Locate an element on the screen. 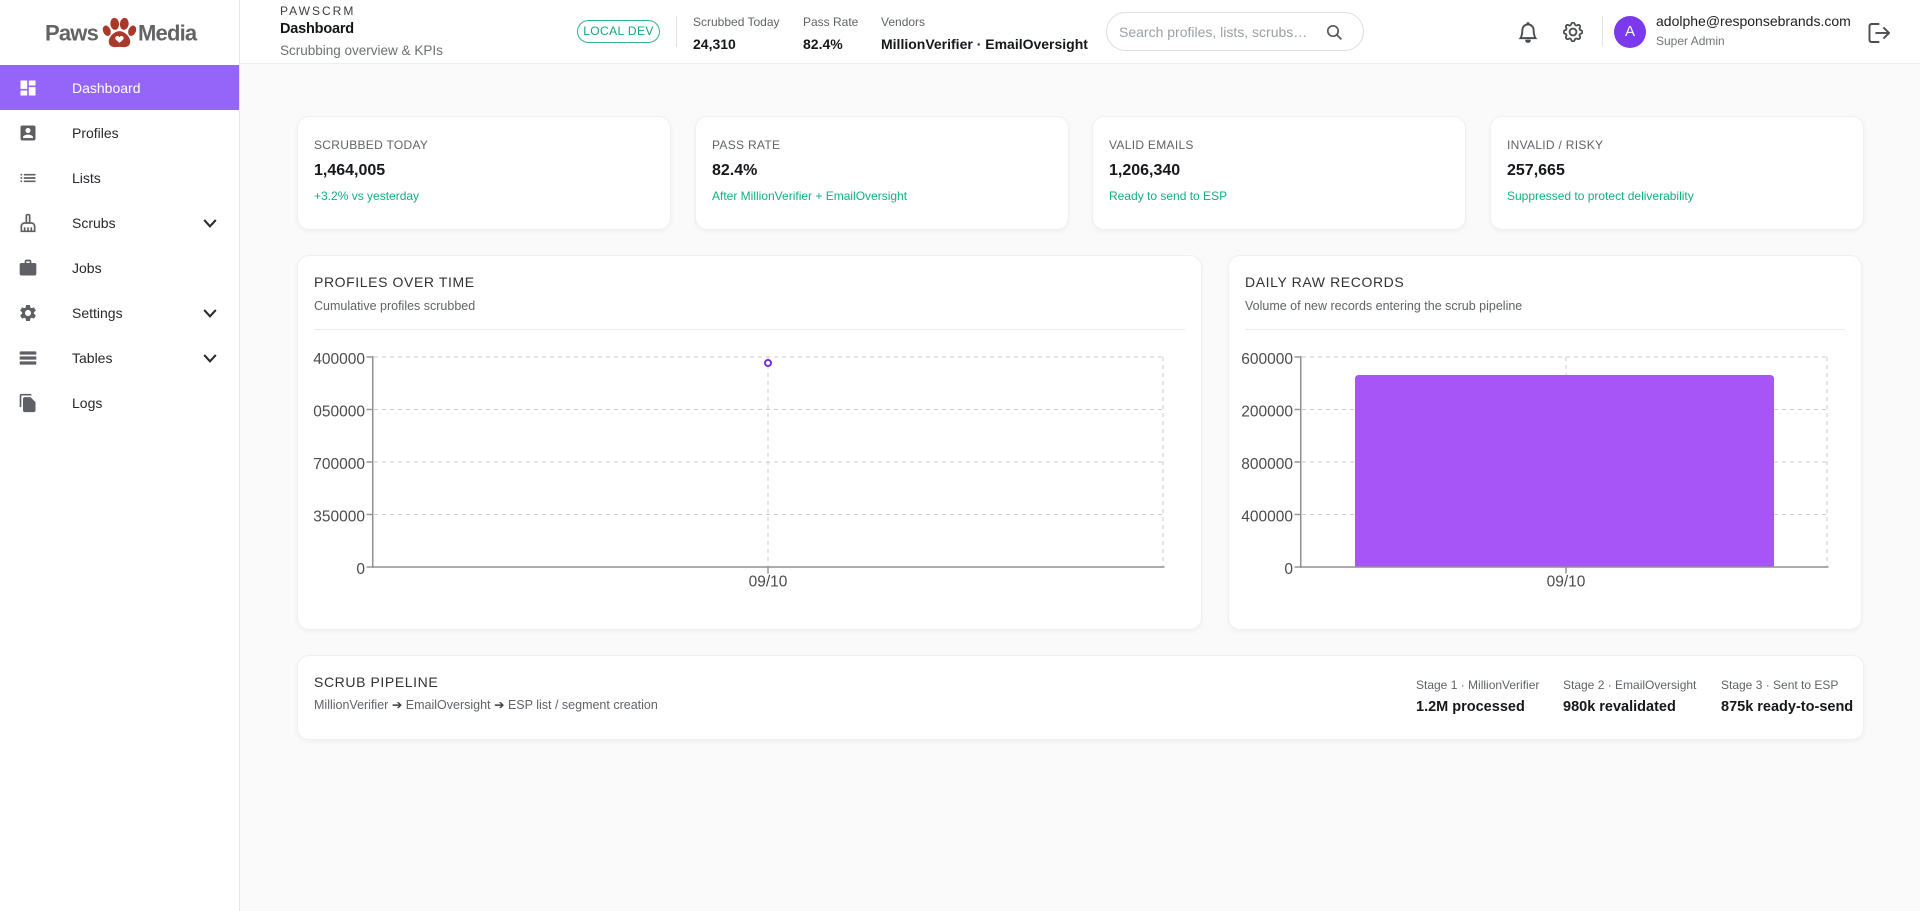  svg-text: 600000 is located at coordinates (1267, 359).